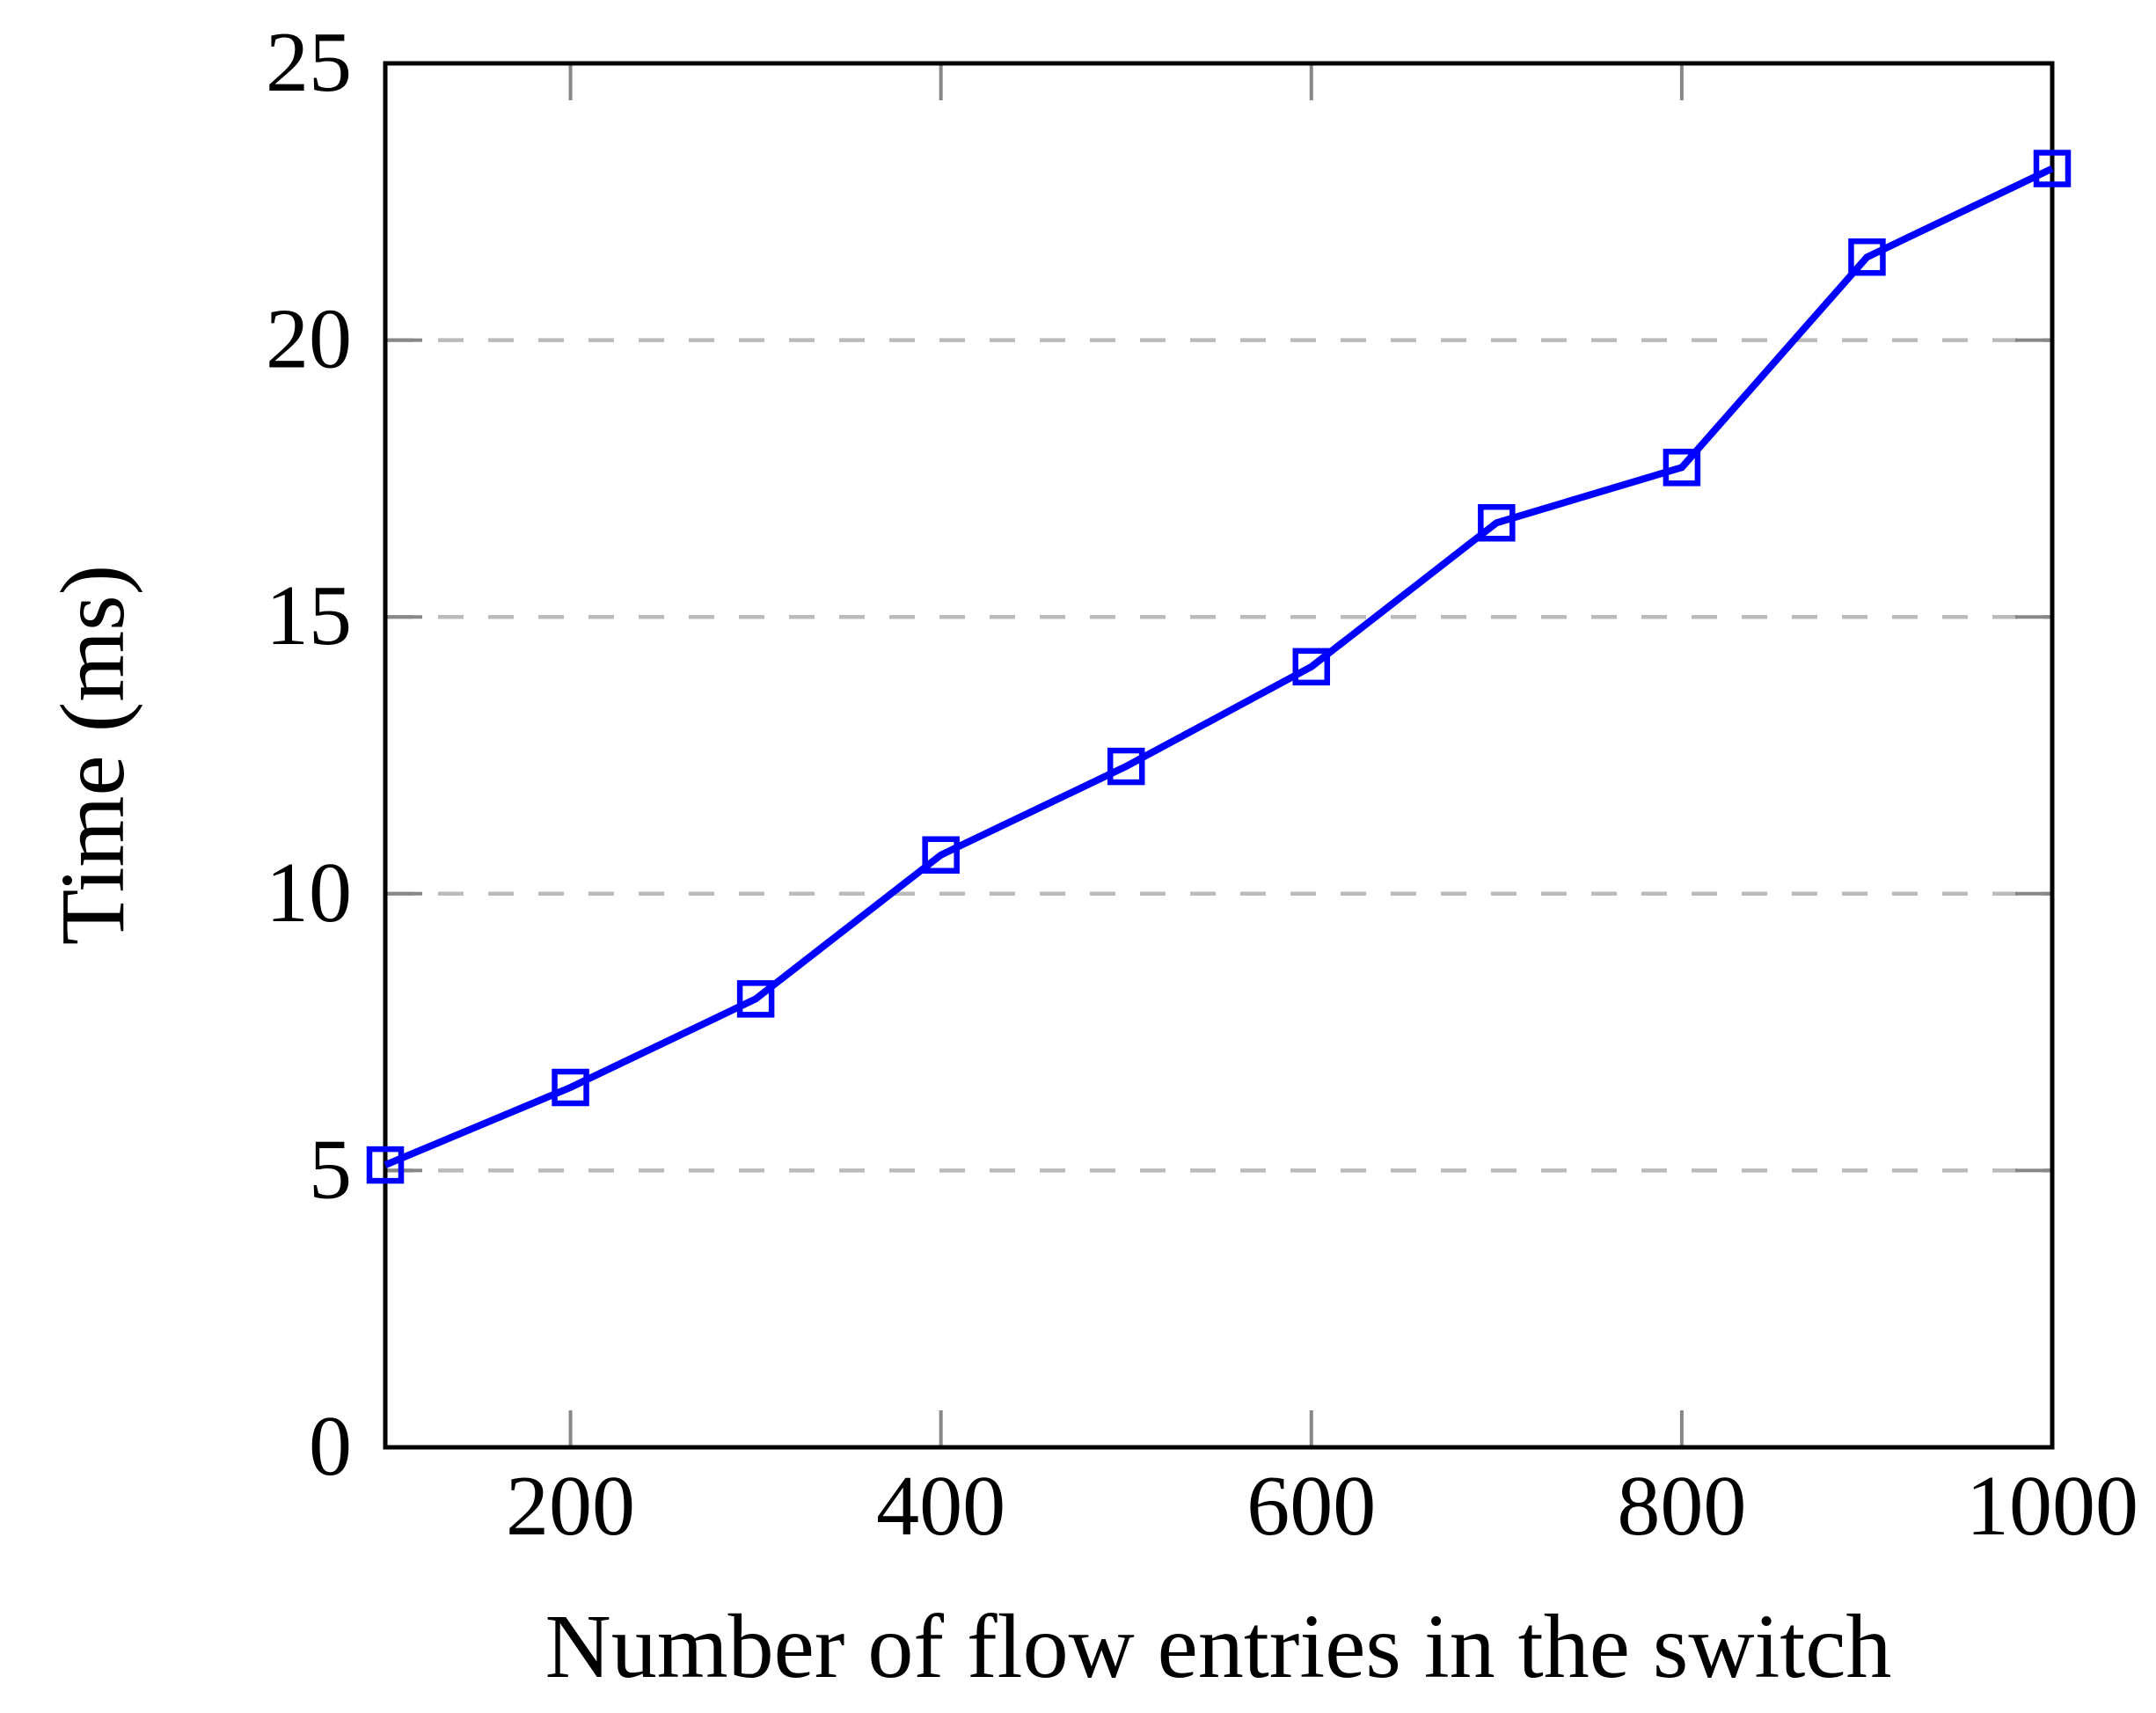 This screenshot has width=2156, height=1713. I want to click on x-tick-label: 800, so click(1681, 1506).